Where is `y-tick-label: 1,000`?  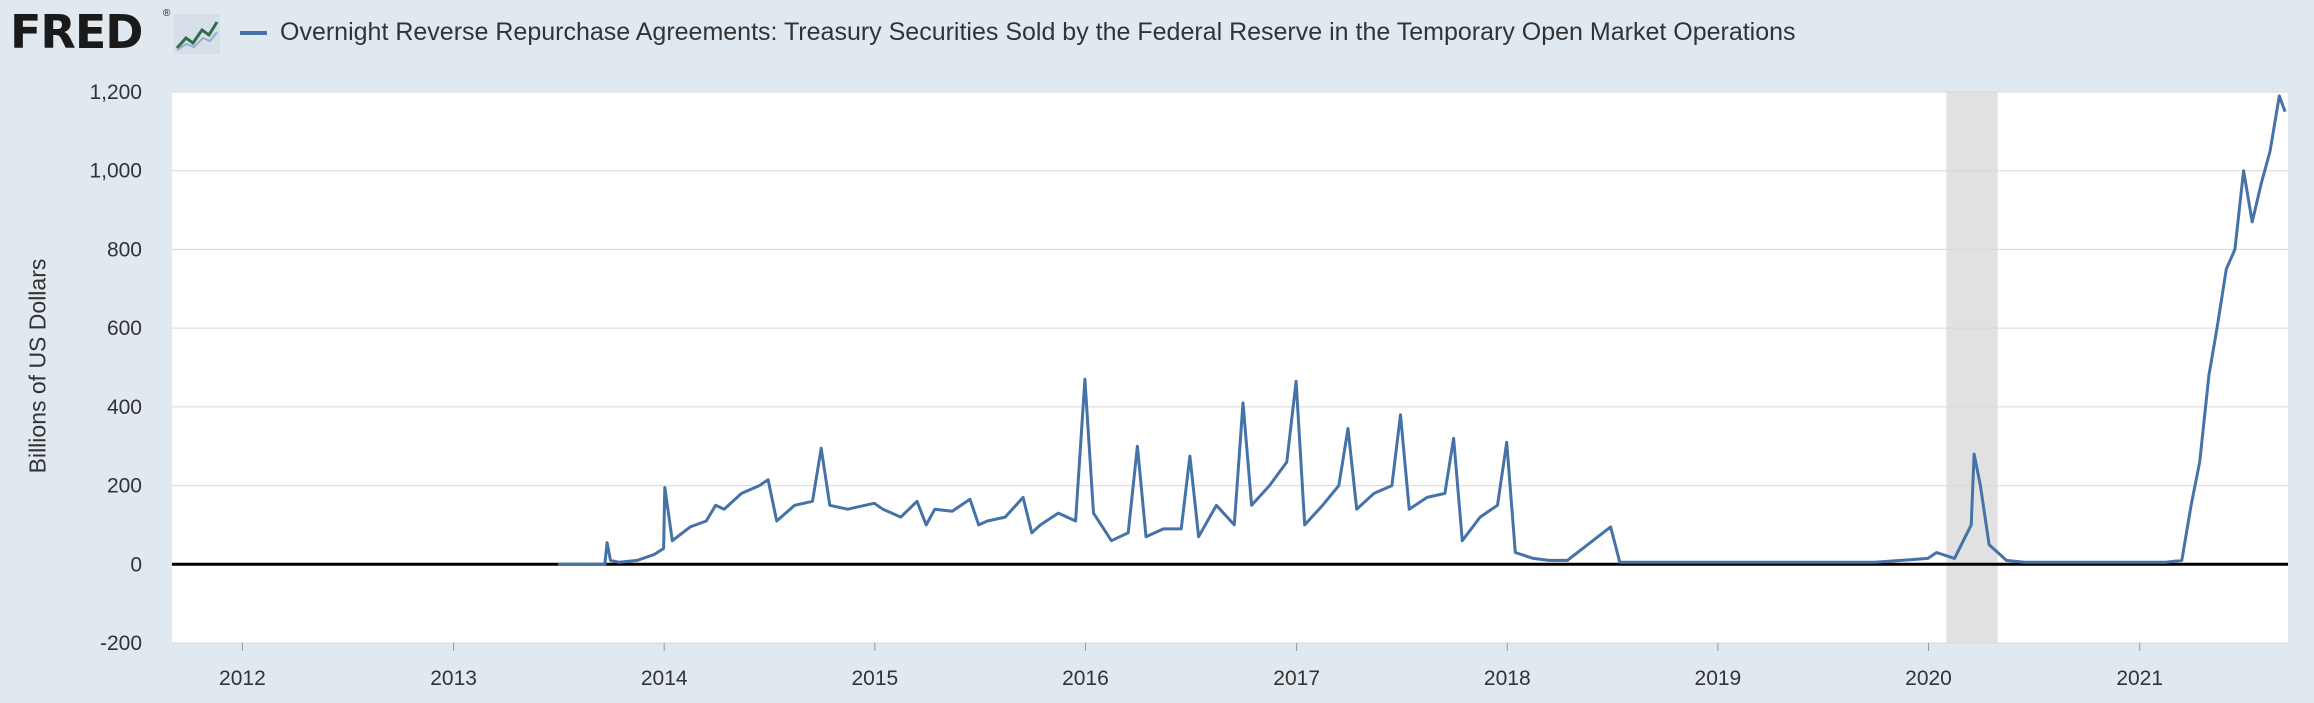 y-tick-label: 1,000 is located at coordinates (115, 171).